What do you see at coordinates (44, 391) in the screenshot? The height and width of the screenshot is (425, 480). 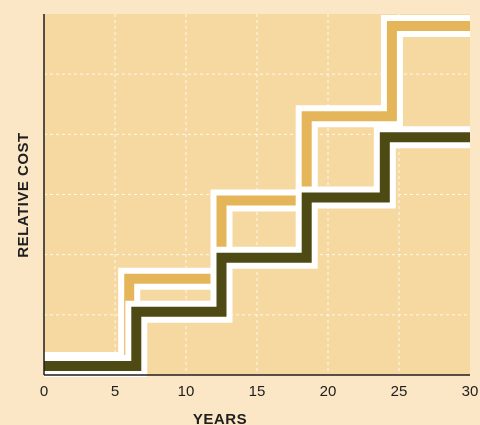 I see `x-tick-label: 0` at bounding box center [44, 391].